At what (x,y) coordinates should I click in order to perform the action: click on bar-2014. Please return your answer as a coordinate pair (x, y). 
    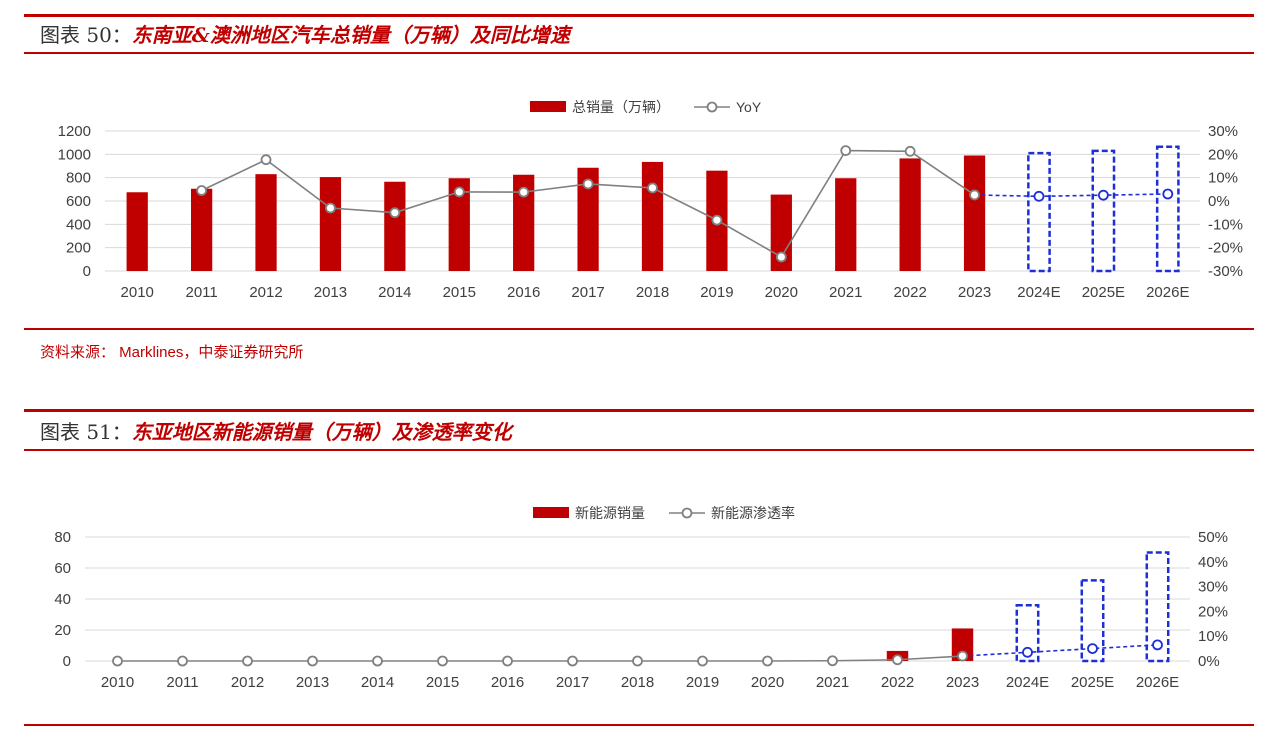
    Looking at the image, I should click on (395, 226).